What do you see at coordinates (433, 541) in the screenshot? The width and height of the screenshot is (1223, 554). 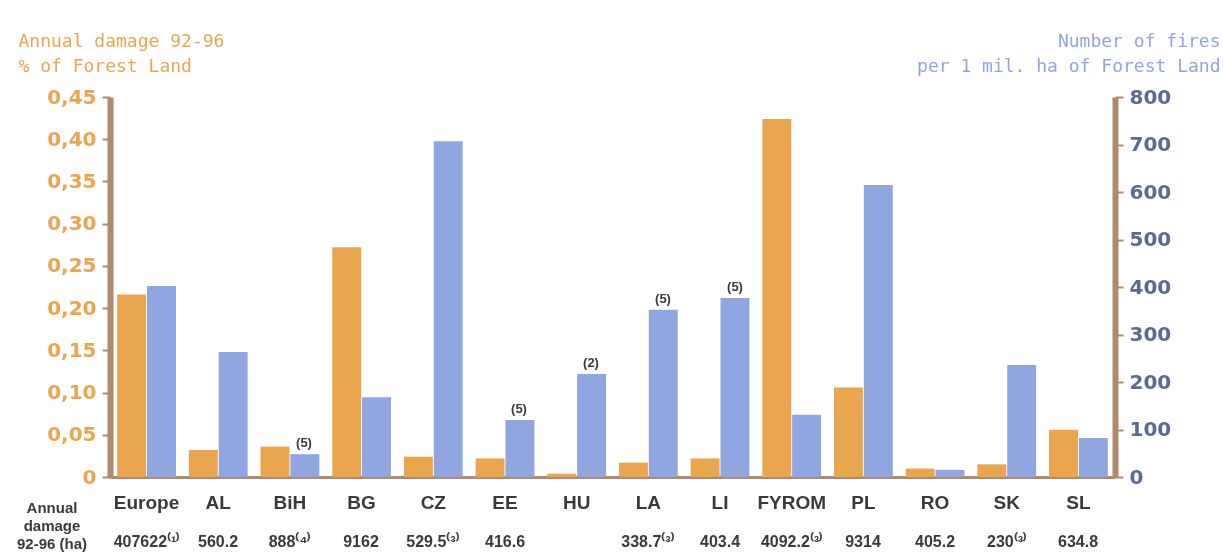 I see `text: 529.5⁽³⁾` at bounding box center [433, 541].